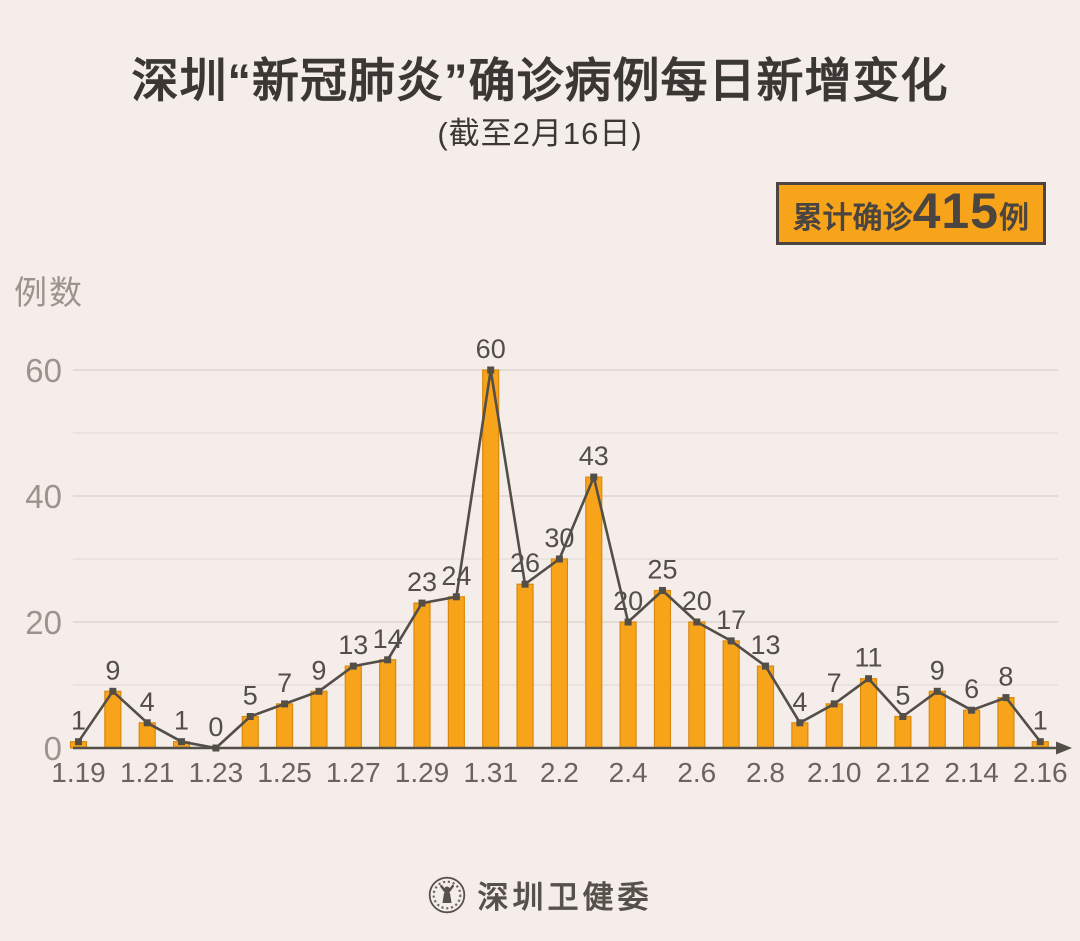 This screenshot has height=941, width=1080. Describe the element at coordinates (971, 772) in the screenshot. I see `svg-text: 2.14` at that location.